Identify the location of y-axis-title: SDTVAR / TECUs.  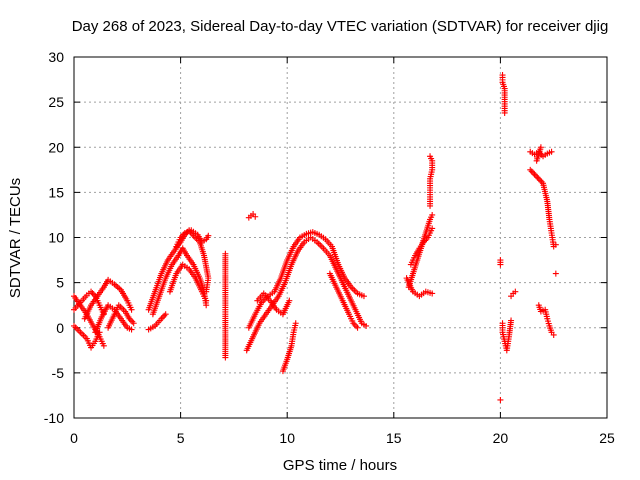
(15, 238).